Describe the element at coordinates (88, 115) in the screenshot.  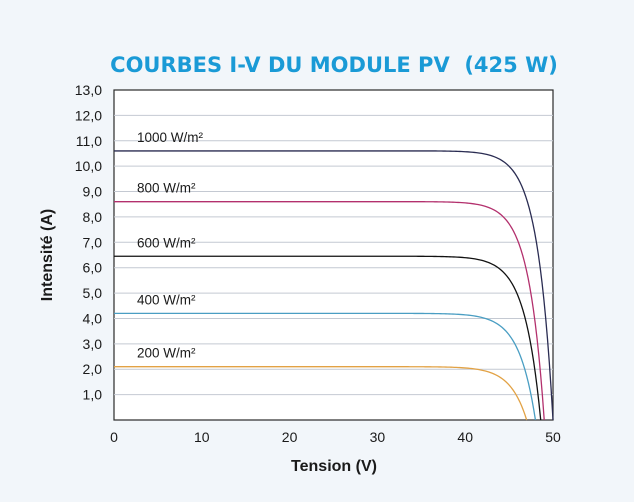
I see `y-tick-label: 12,0` at that location.